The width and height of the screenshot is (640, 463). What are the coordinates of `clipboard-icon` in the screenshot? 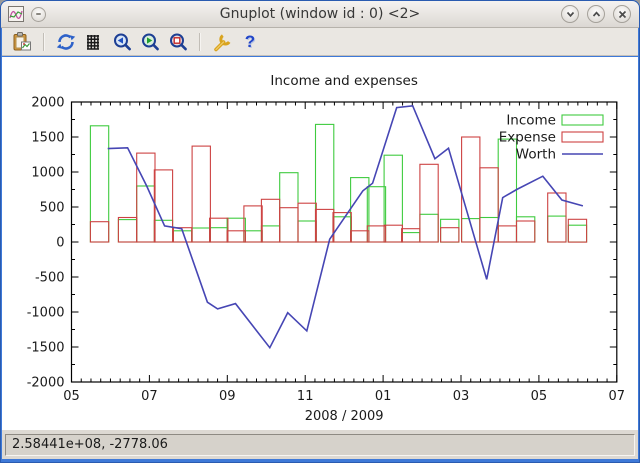 It's located at (22, 42).